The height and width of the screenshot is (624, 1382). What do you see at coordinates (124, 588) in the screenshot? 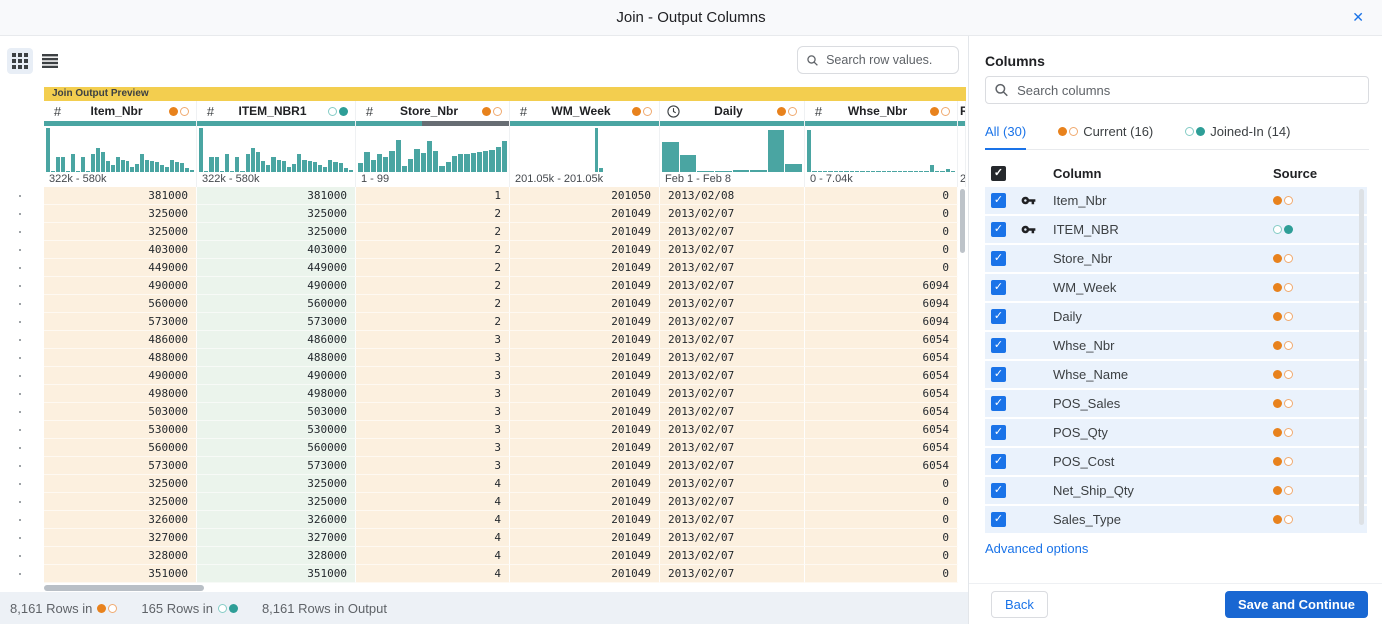
I see `horizontal-scrollbar` at bounding box center [124, 588].